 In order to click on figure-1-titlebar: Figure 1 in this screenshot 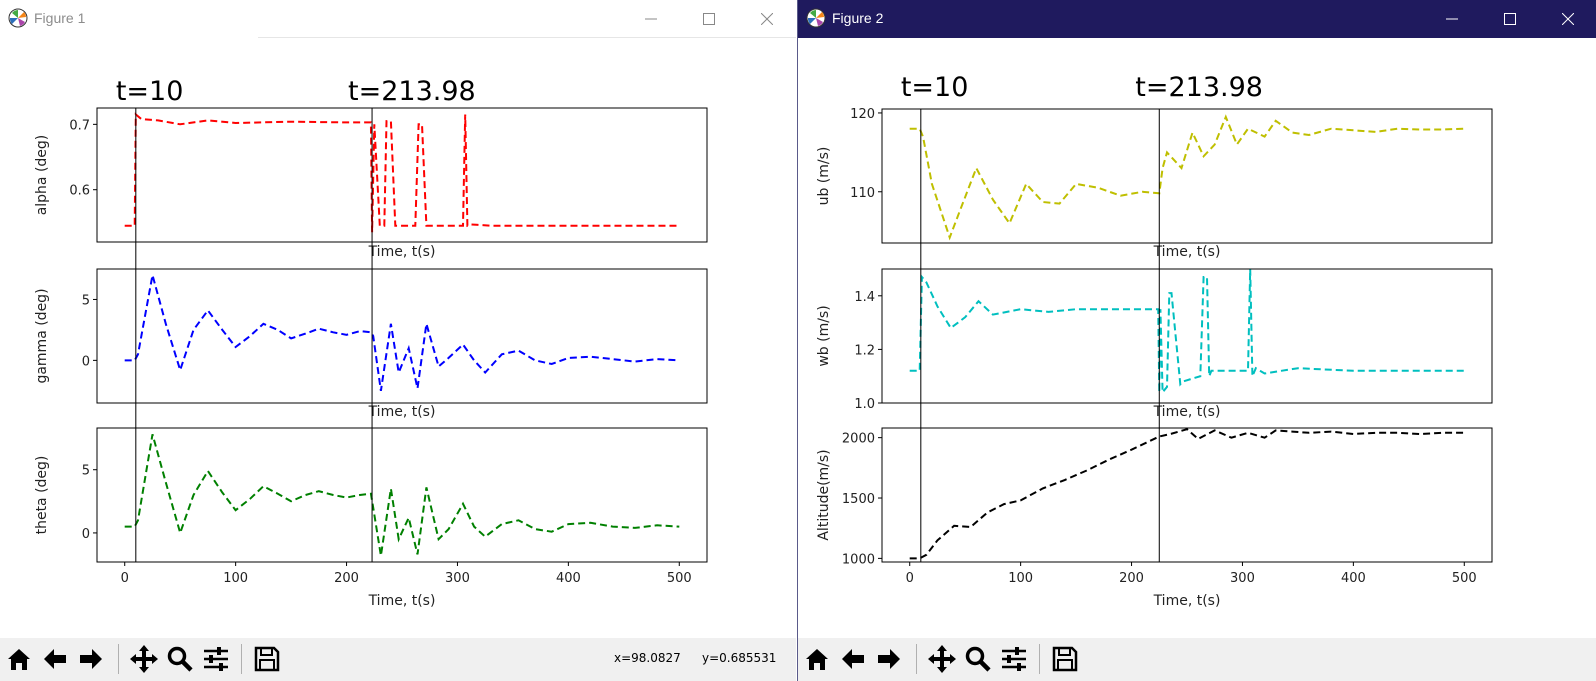, I will do `click(398, 19)`.